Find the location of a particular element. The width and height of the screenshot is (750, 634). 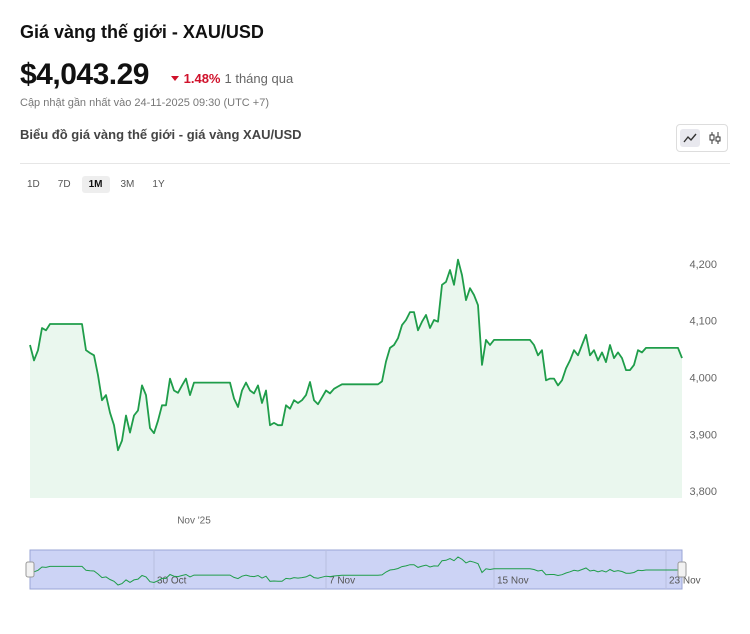

change-pct: 1.48% is located at coordinates (202, 78).